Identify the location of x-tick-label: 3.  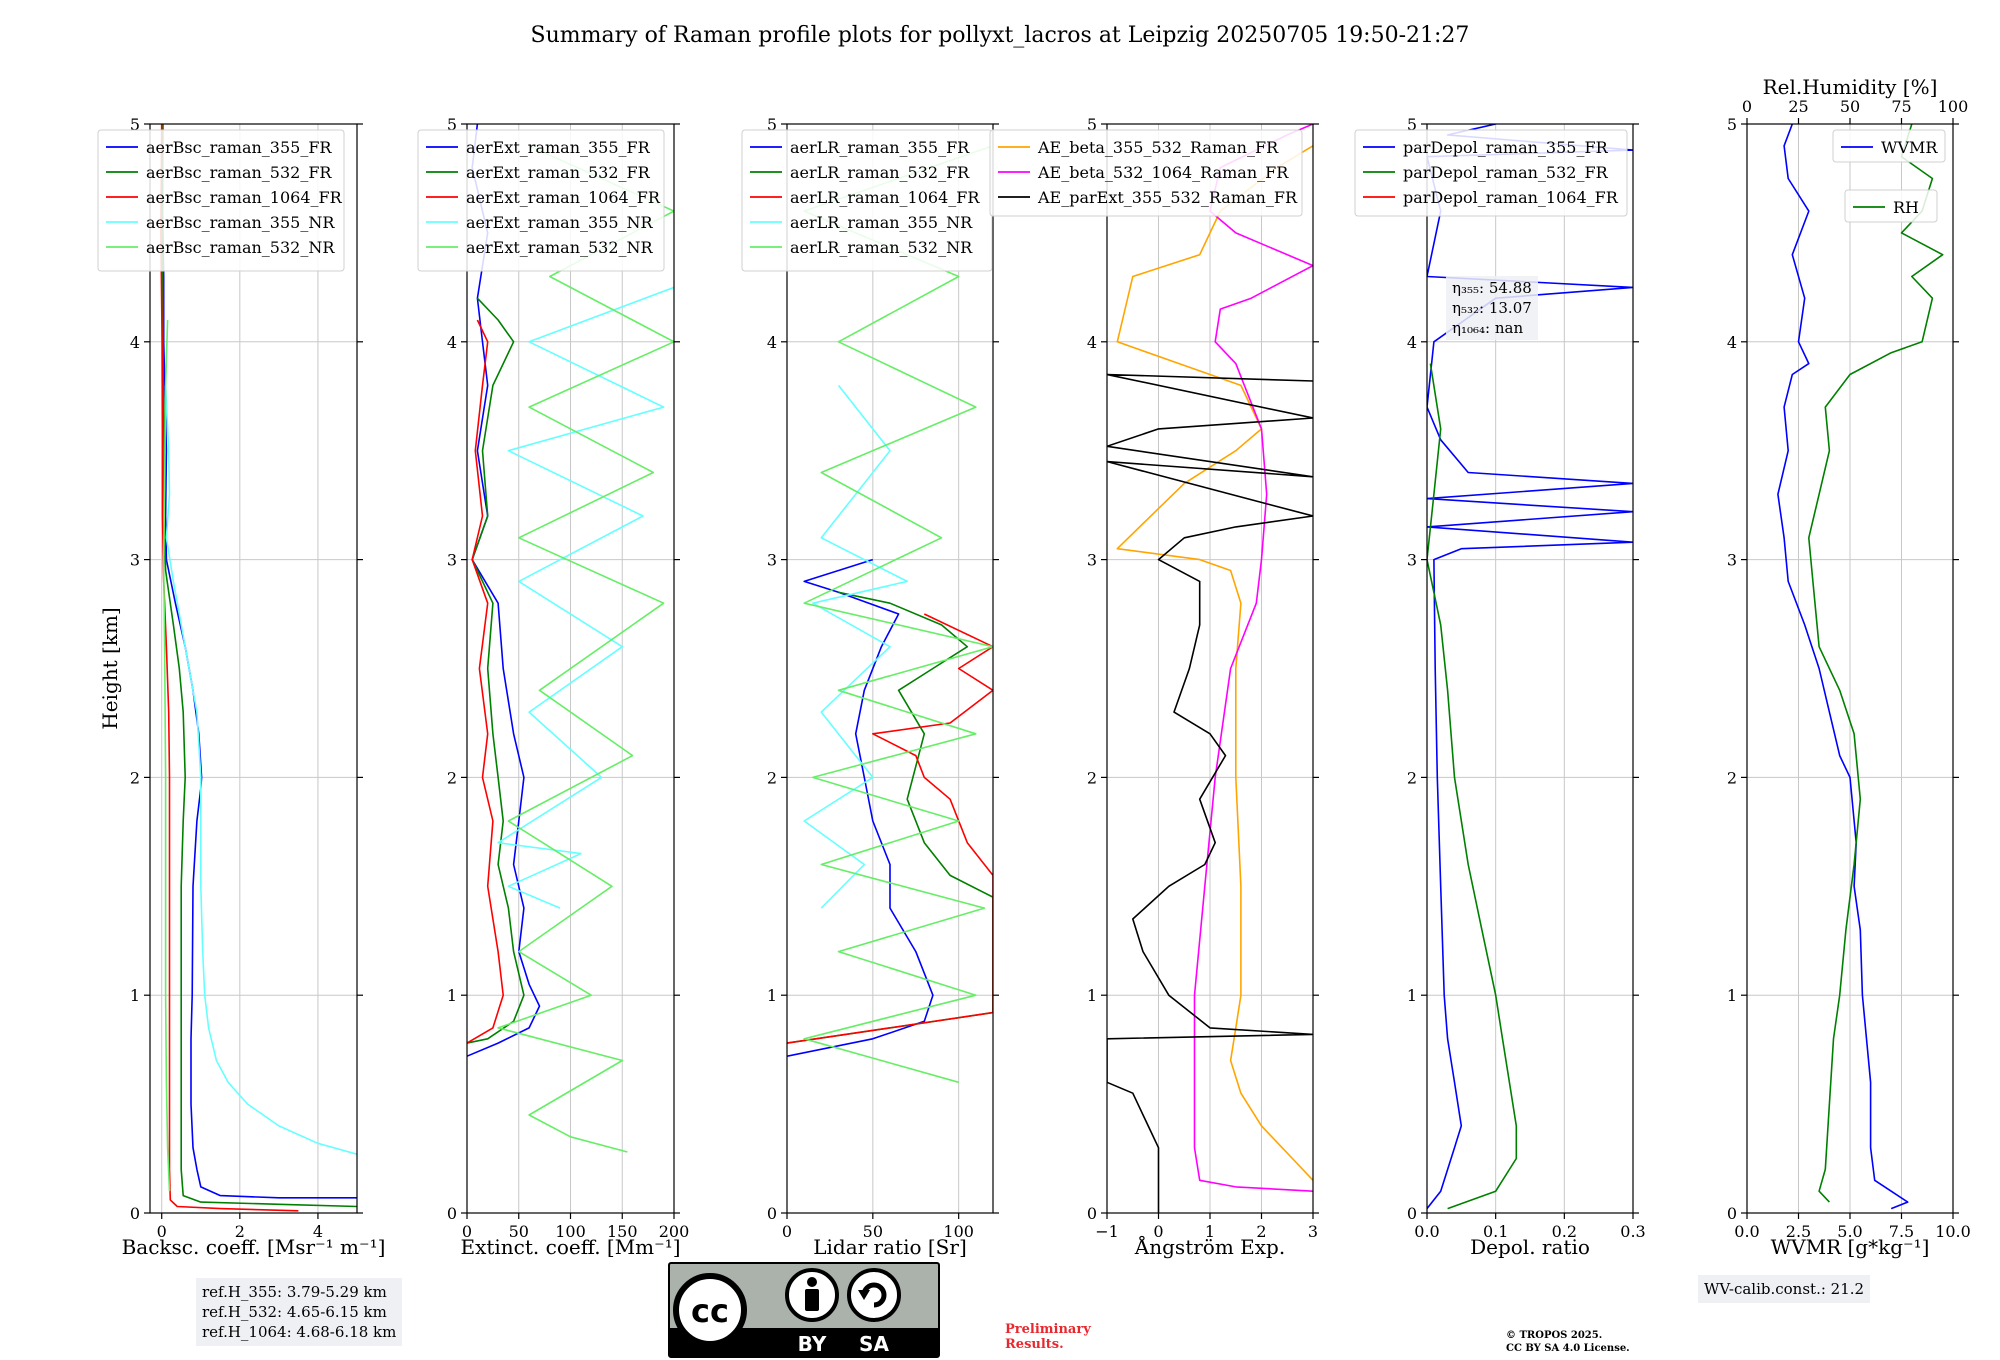
(1313, 1231).